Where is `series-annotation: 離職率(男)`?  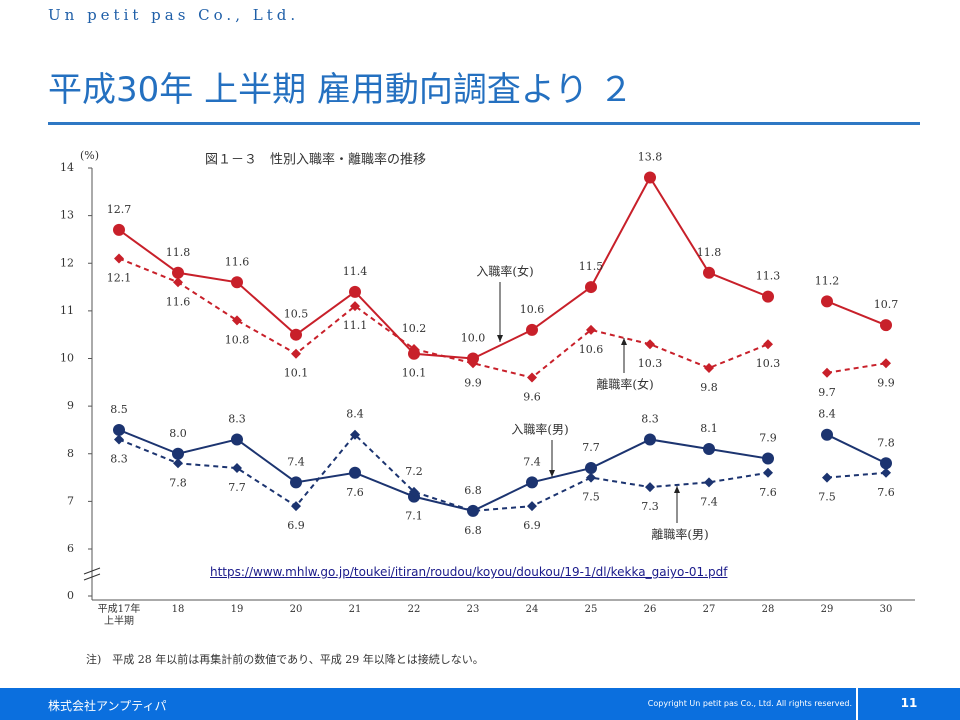 series-annotation: 離職率(男) is located at coordinates (679, 534).